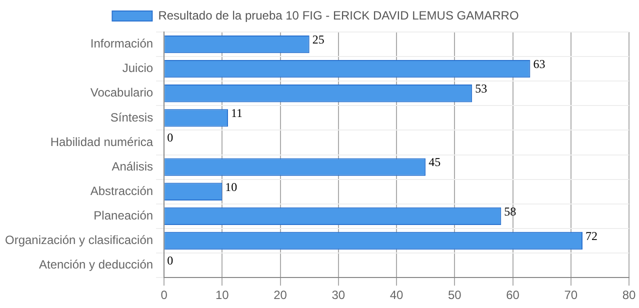 Image resolution: width=639 pixels, height=308 pixels. What do you see at coordinates (629, 295) in the screenshot?
I see `x-tick-label: 80` at bounding box center [629, 295].